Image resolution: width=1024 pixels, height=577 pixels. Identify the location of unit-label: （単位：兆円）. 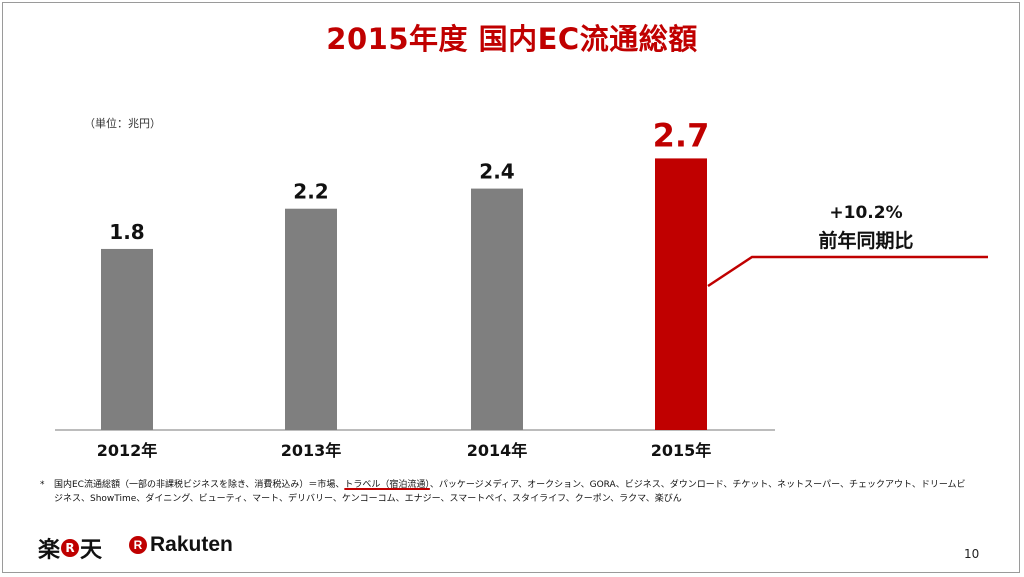
(122, 123).